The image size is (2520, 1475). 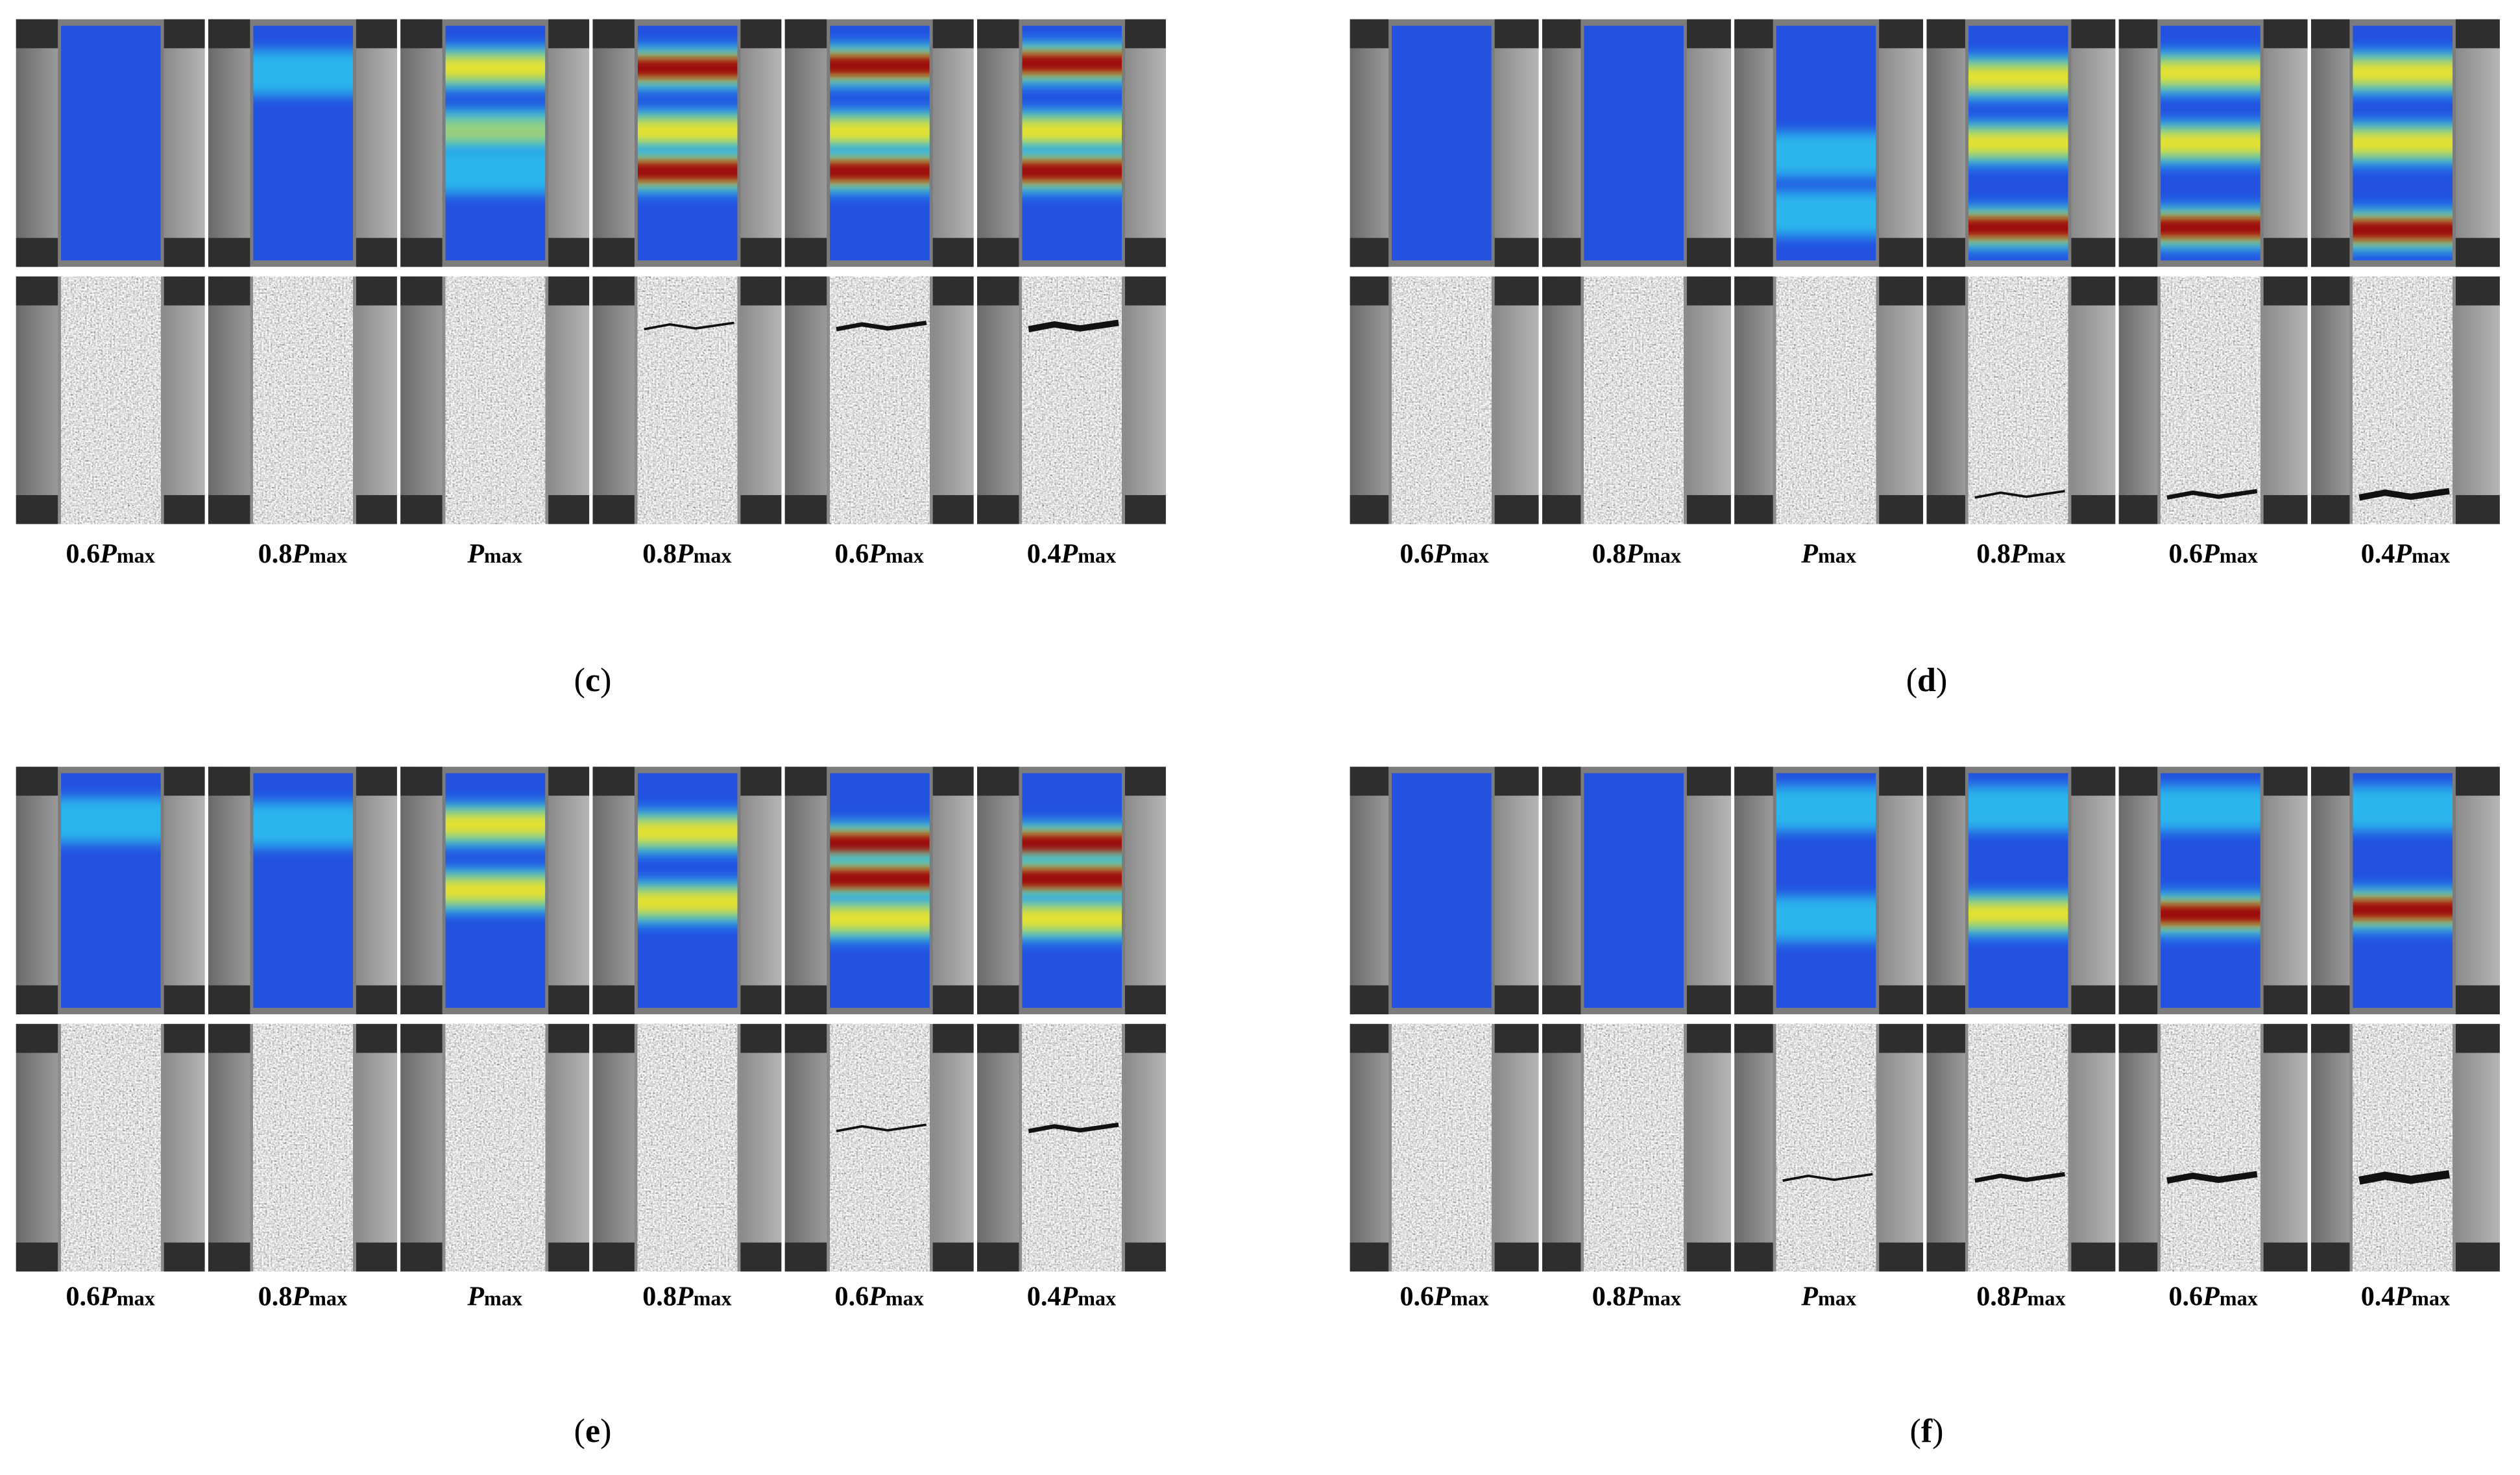 I want to click on load-ratio: 0.6, so click(x=852, y=1296).